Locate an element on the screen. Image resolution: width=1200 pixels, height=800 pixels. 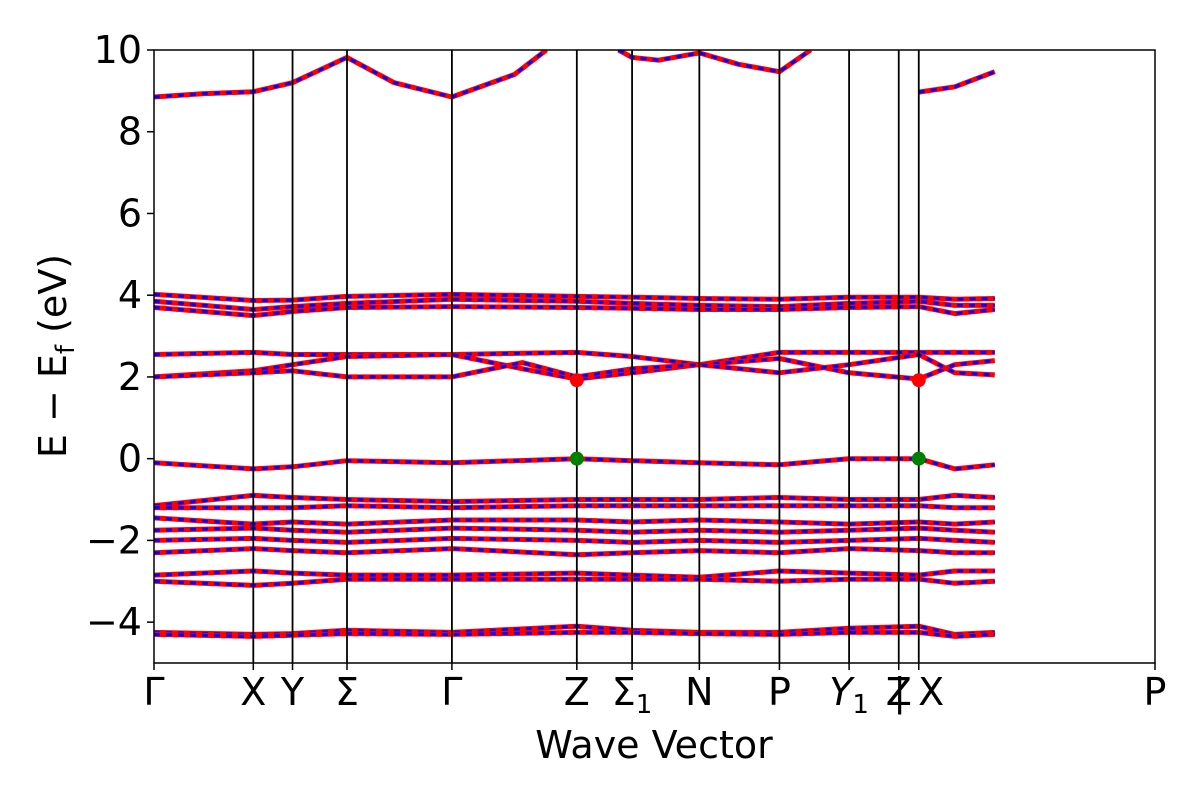
y-tick-label: 8 is located at coordinates (130, 132).